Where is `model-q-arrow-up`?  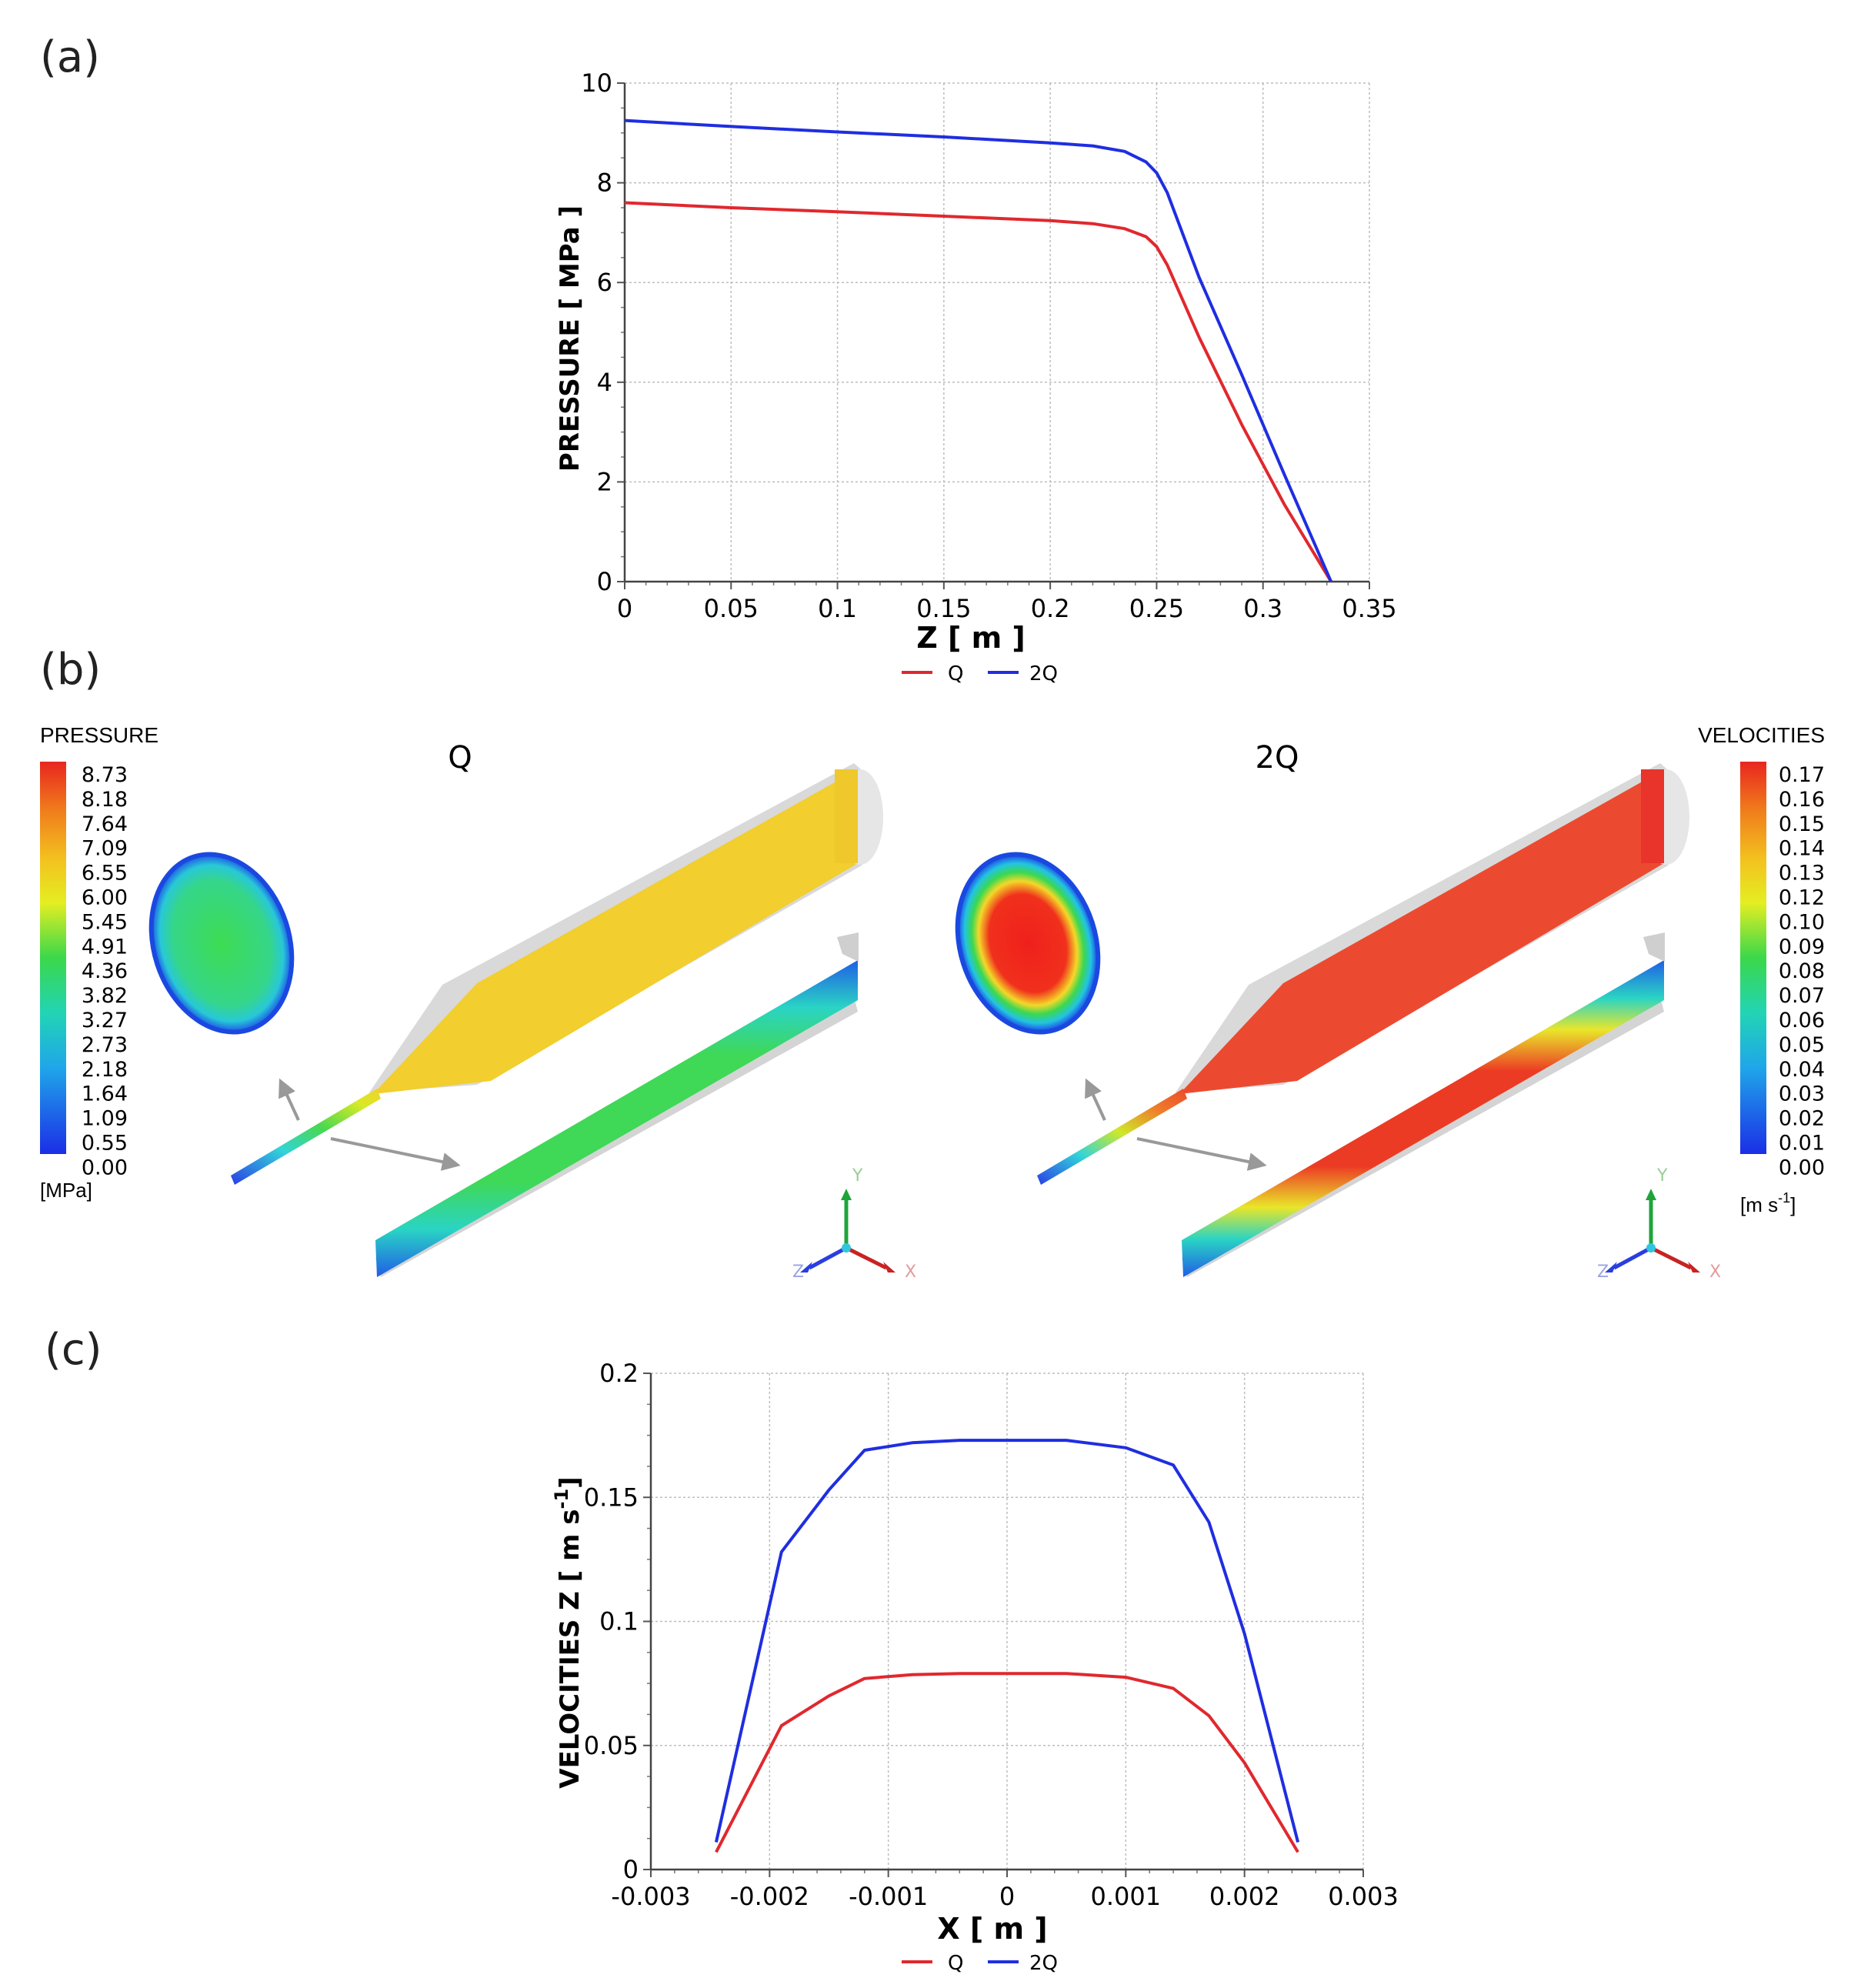 model-q-arrow-up is located at coordinates (289, 1100).